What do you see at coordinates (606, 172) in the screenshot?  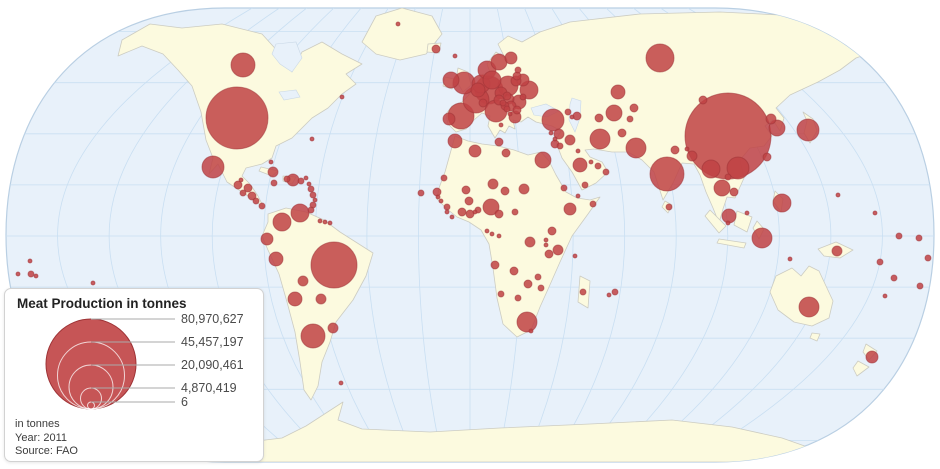 I see `bubble-oman` at bounding box center [606, 172].